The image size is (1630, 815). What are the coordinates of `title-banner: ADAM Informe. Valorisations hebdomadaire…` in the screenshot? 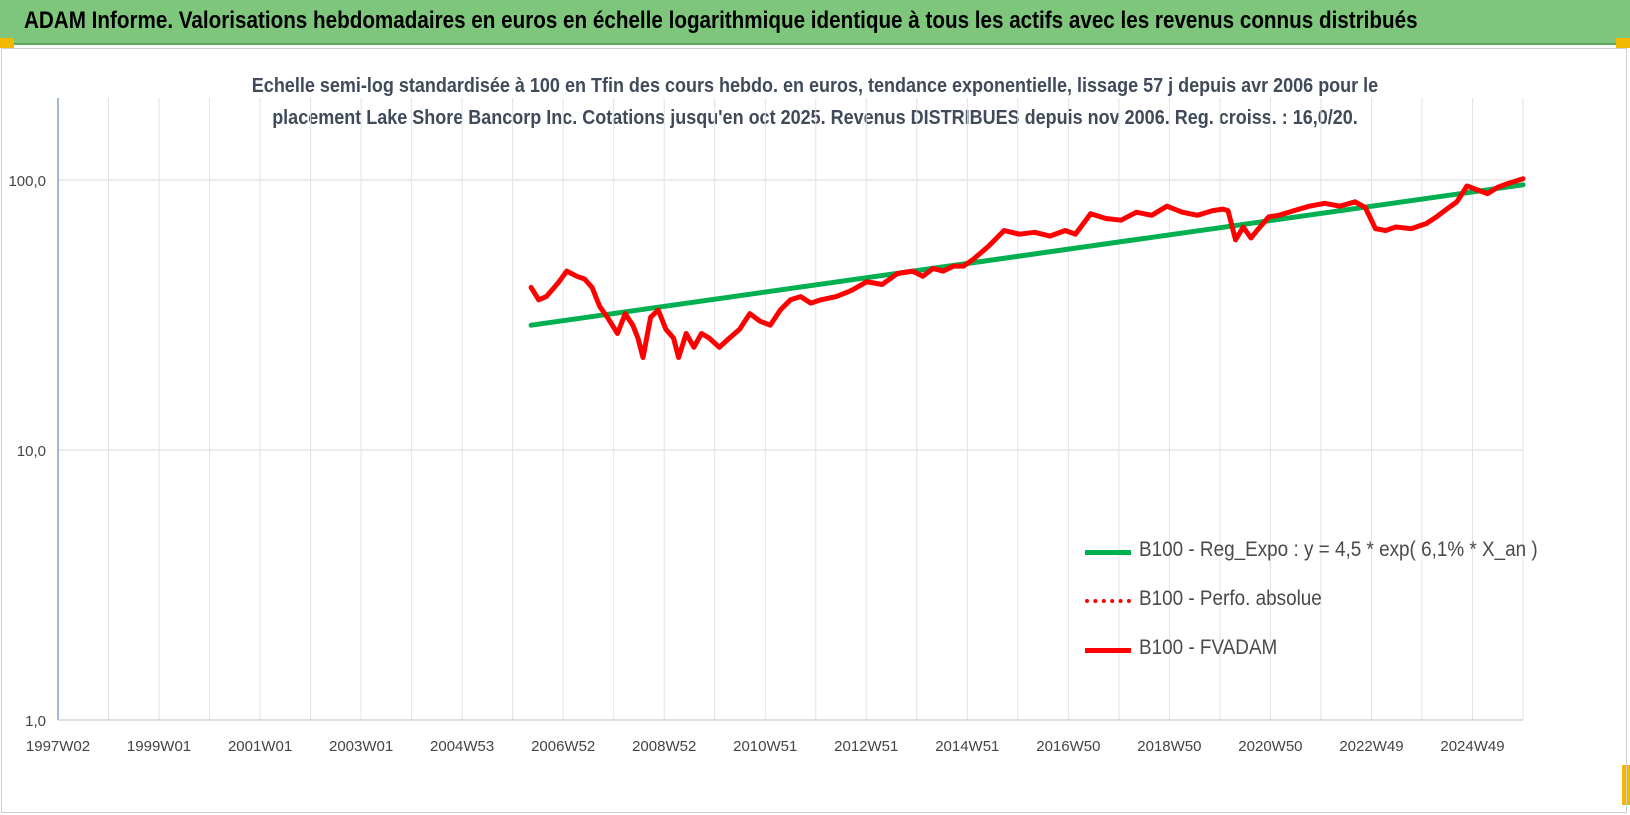 It's located at (815, 22).